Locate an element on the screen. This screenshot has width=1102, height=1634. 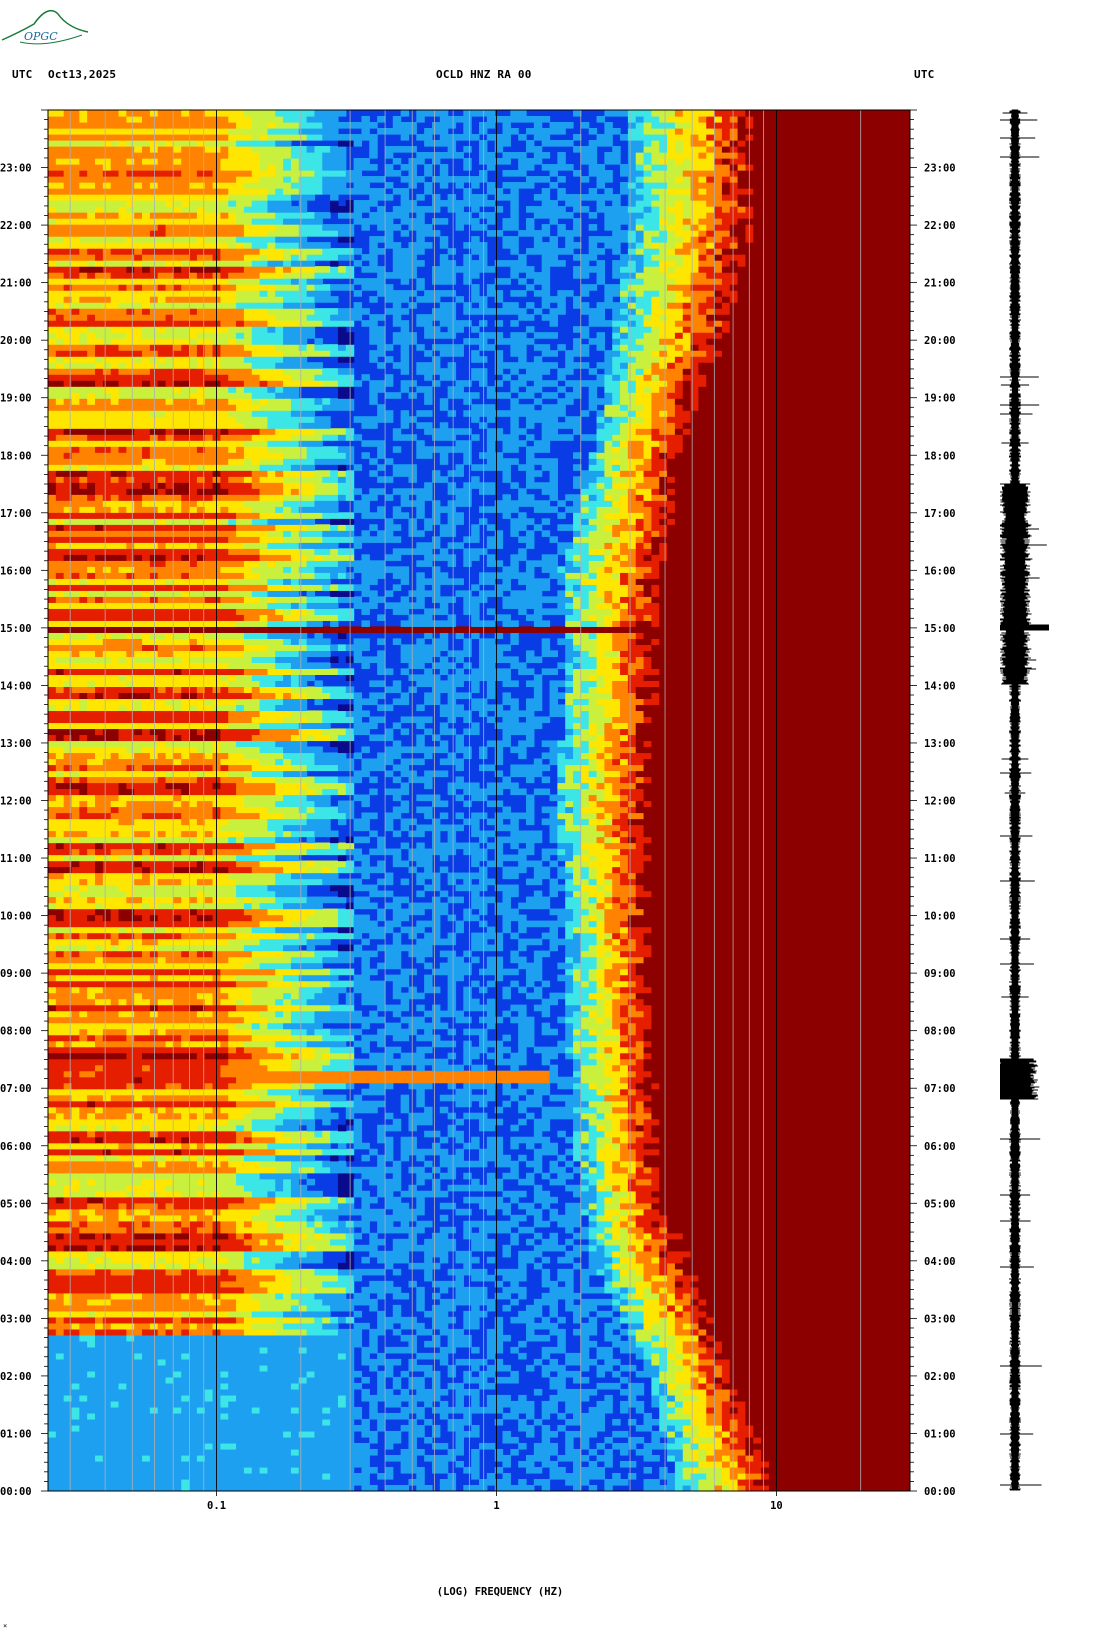
y-tick-label-right: 19:00 is located at coordinates (940, 399).